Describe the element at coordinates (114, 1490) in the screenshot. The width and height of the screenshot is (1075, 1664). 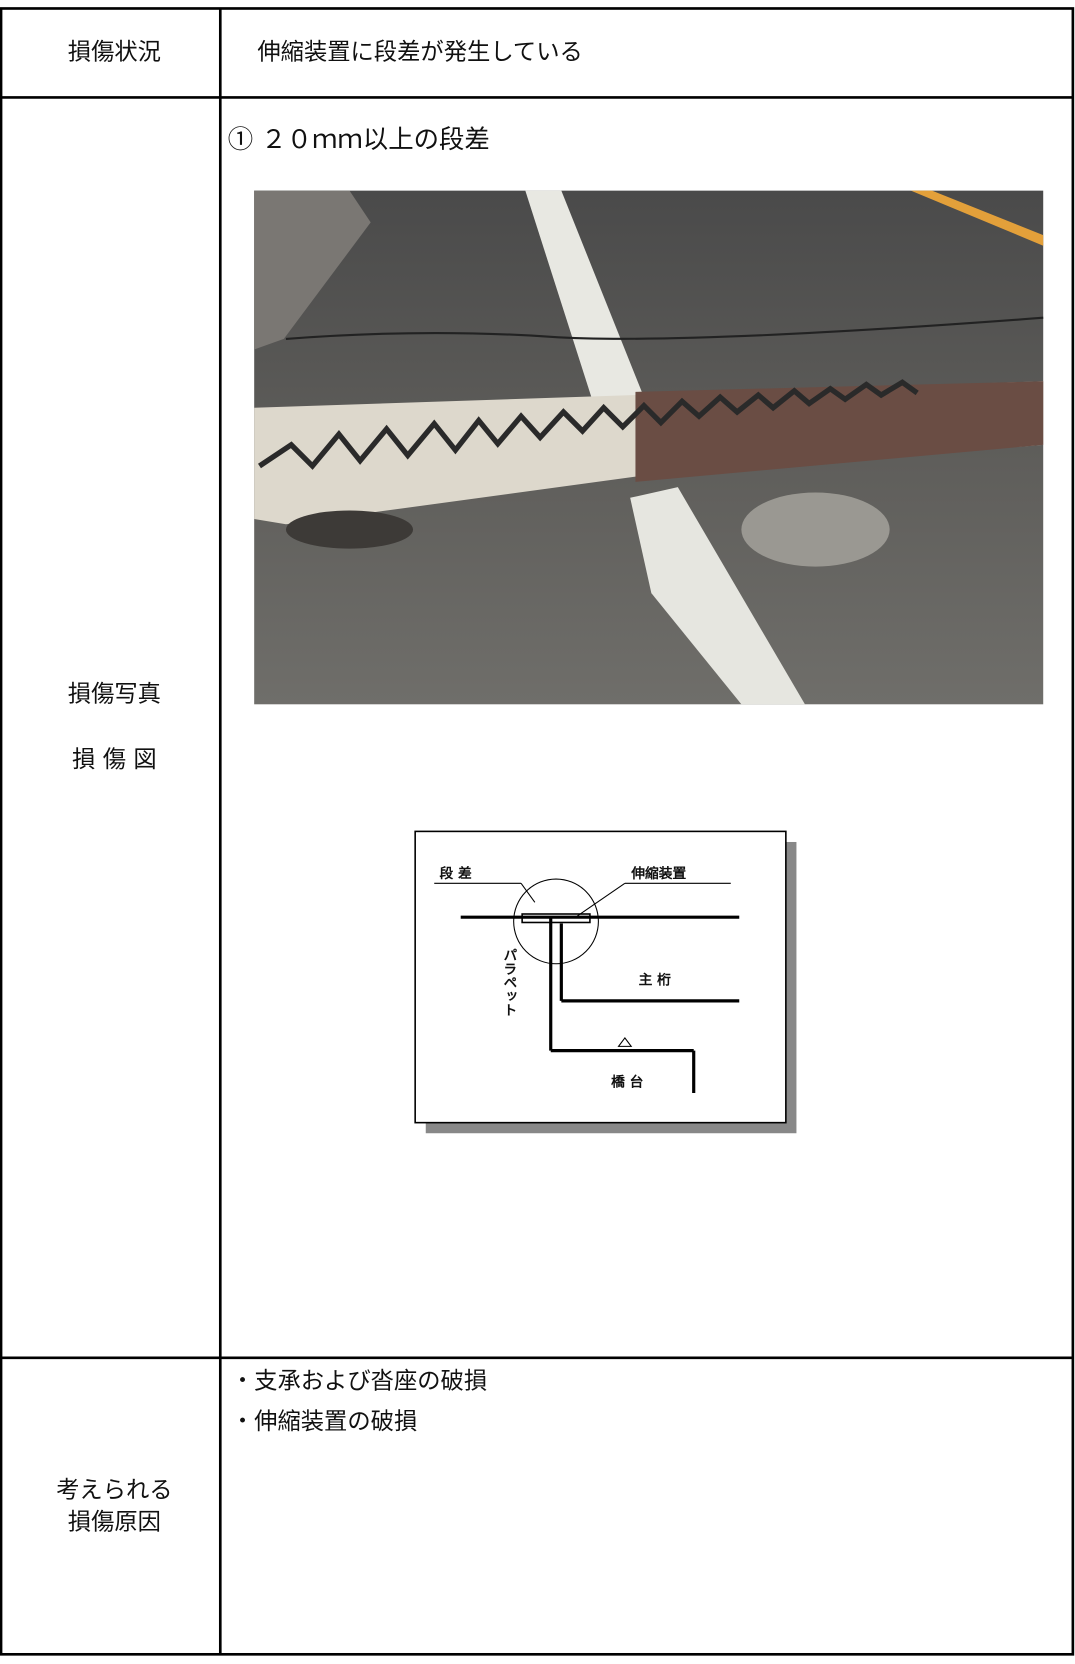
I see `row-label: 考えられる` at that location.